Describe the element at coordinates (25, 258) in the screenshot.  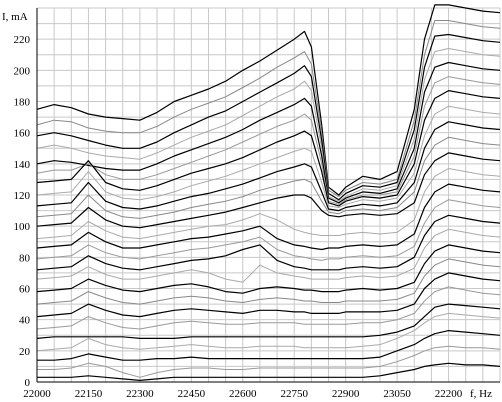
I see `y-tick-label: 80` at that location.